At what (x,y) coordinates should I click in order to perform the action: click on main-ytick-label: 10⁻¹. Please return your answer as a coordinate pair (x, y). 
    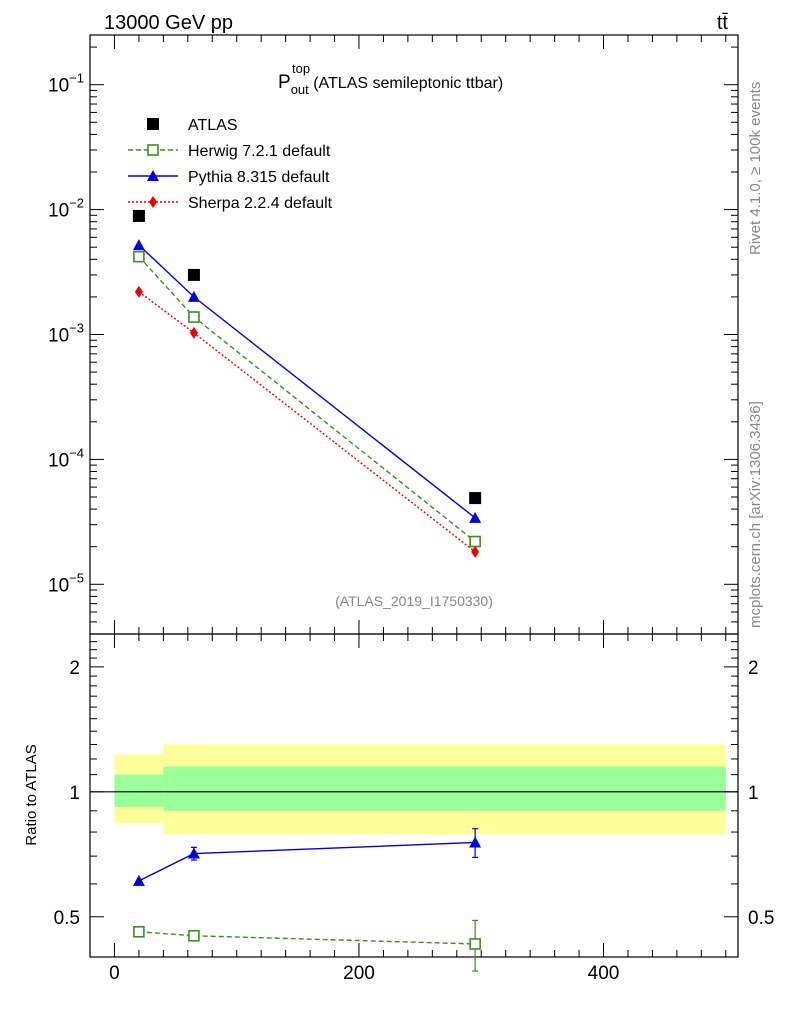
    Looking at the image, I should click on (66, 84).